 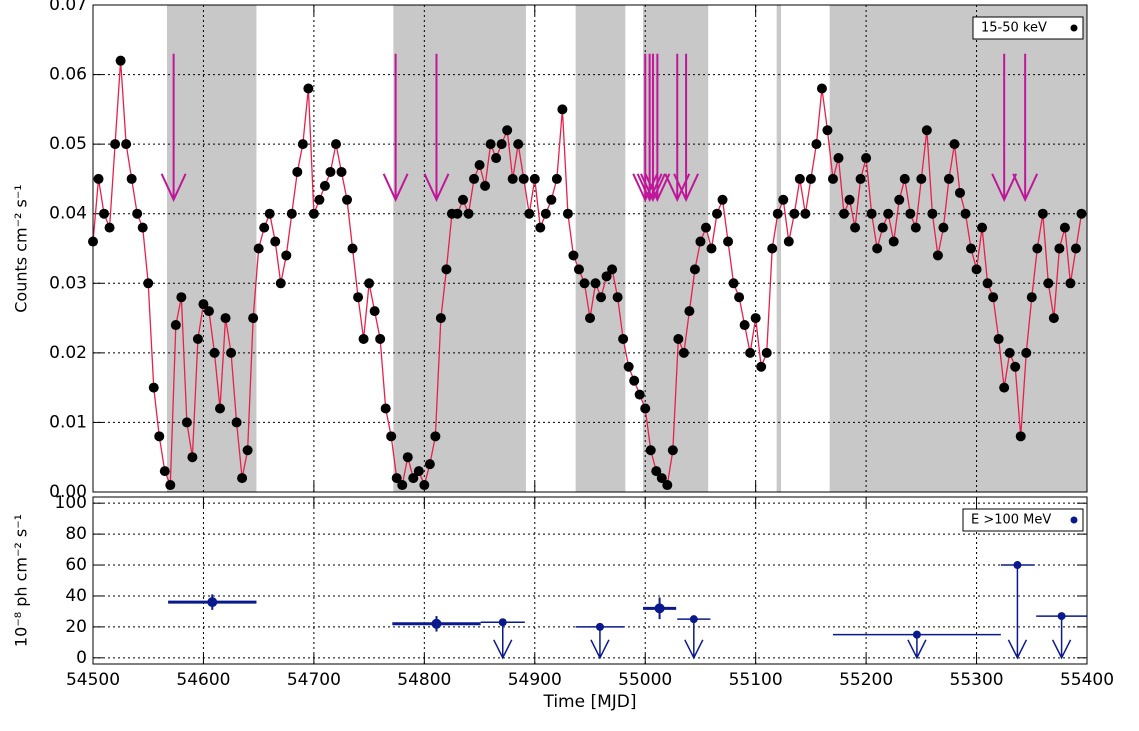 What do you see at coordinates (694, 639) in the screenshot?
I see `upper-limit-arrow` at bounding box center [694, 639].